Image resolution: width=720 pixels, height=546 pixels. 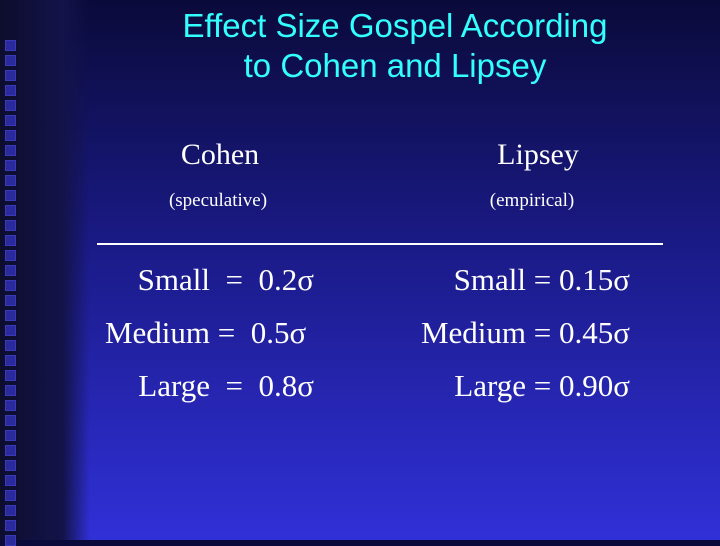 I want to click on effect-value: 0.45σ, so click(x=594, y=332).